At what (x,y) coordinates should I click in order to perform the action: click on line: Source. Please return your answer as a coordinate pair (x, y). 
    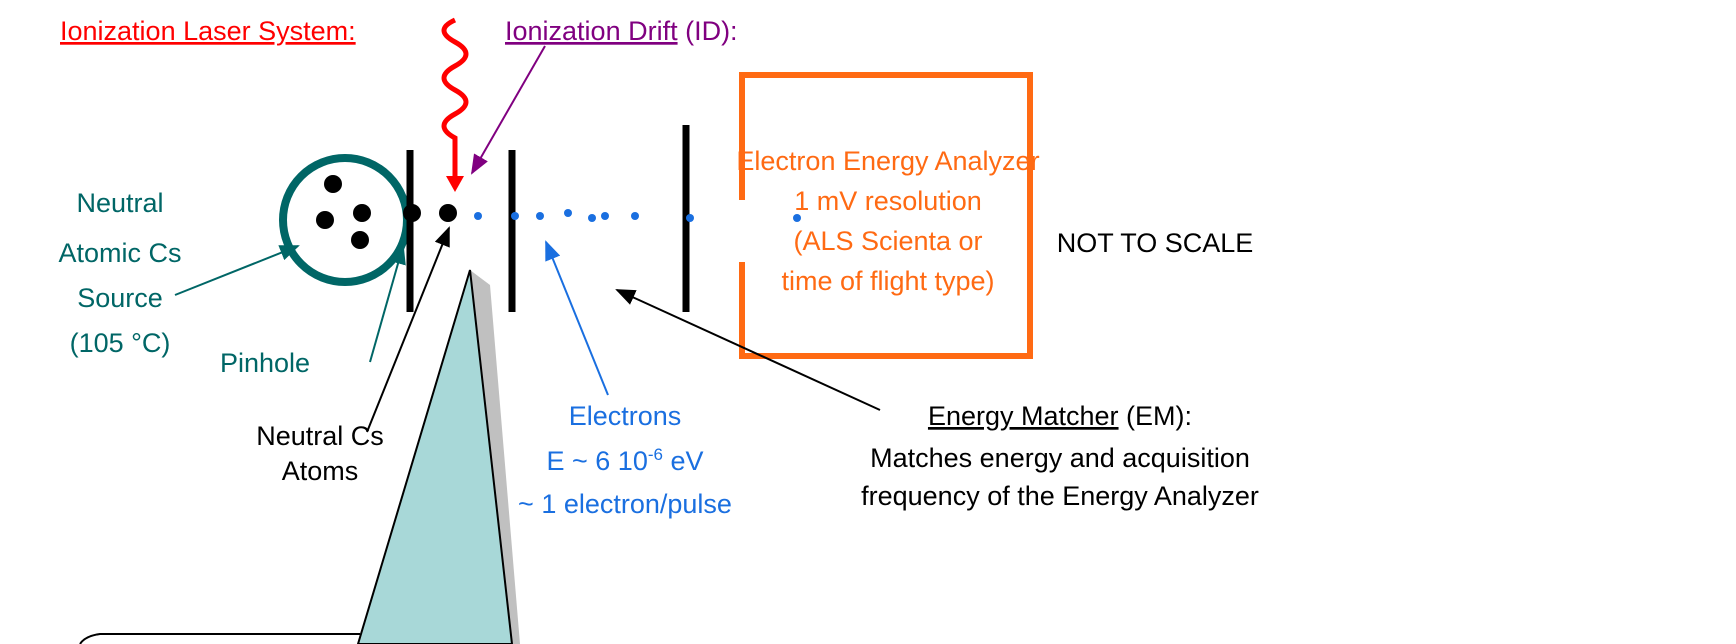
    Looking at the image, I should click on (120, 298).